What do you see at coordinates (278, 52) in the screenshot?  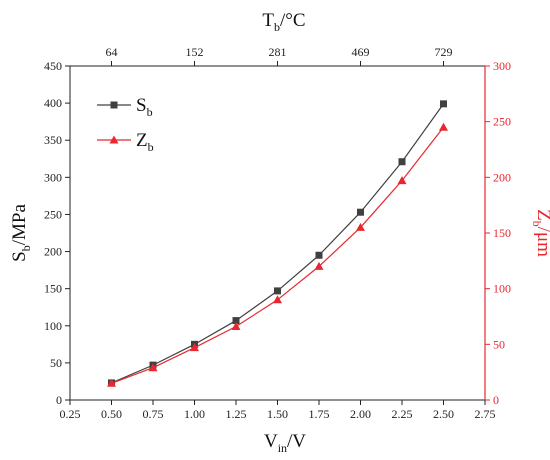 I see `top-tick-label: 281` at bounding box center [278, 52].